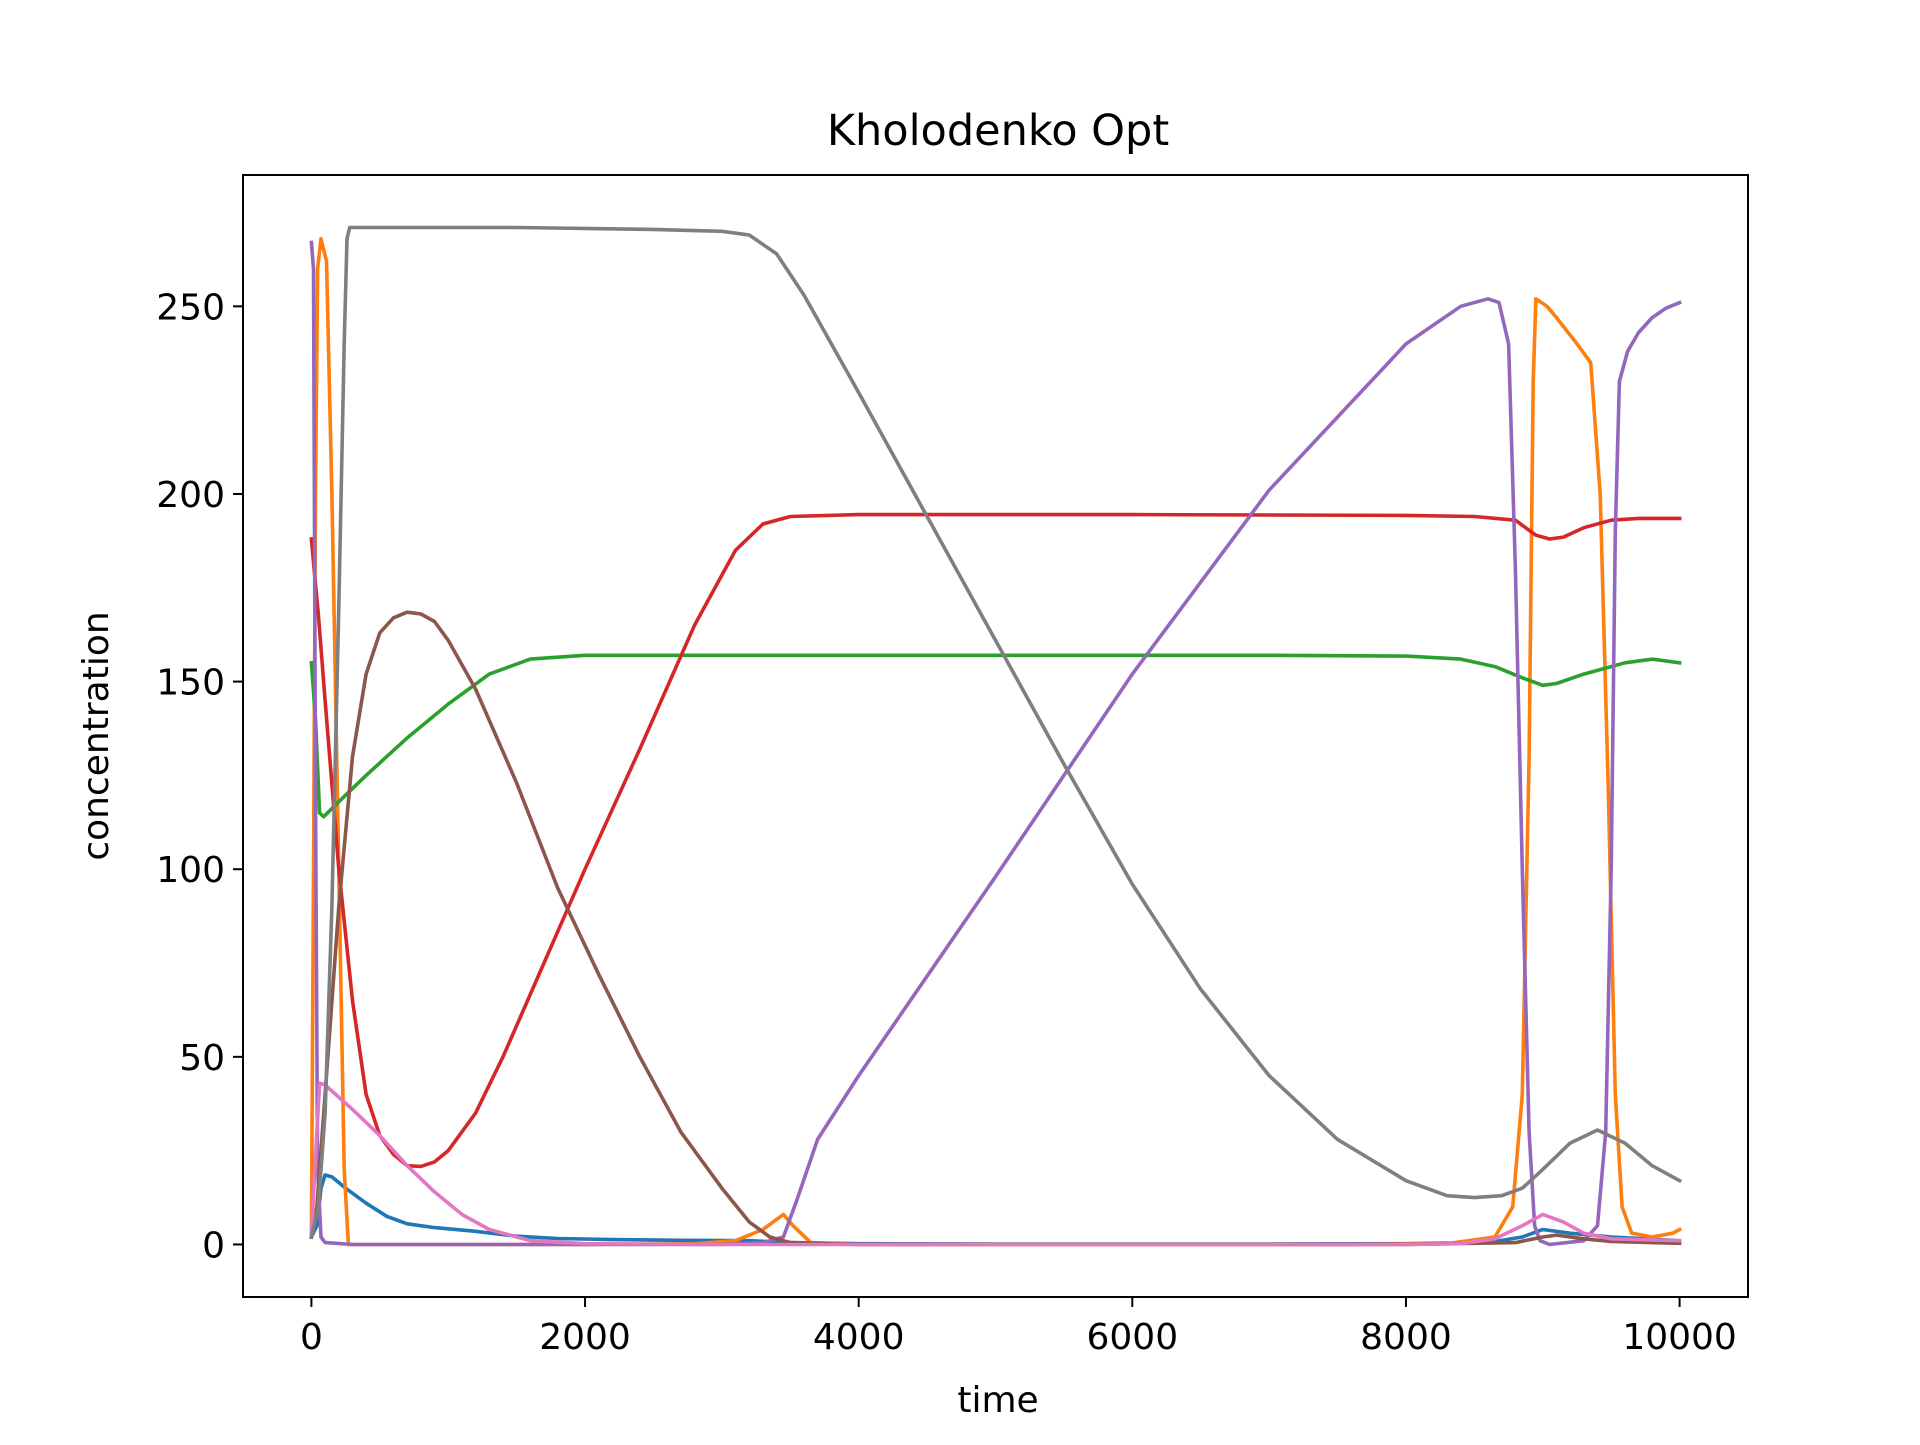  Describe the element at coordinates (1133, 1337) in the screenshot. I see `x-tick-label: 6000` at that location.